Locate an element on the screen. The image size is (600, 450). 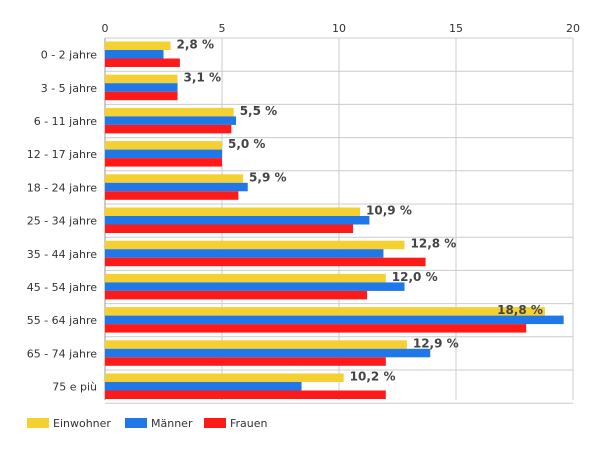
legend: Einwohner Männer Frauen is located at coordinates (147, 423).